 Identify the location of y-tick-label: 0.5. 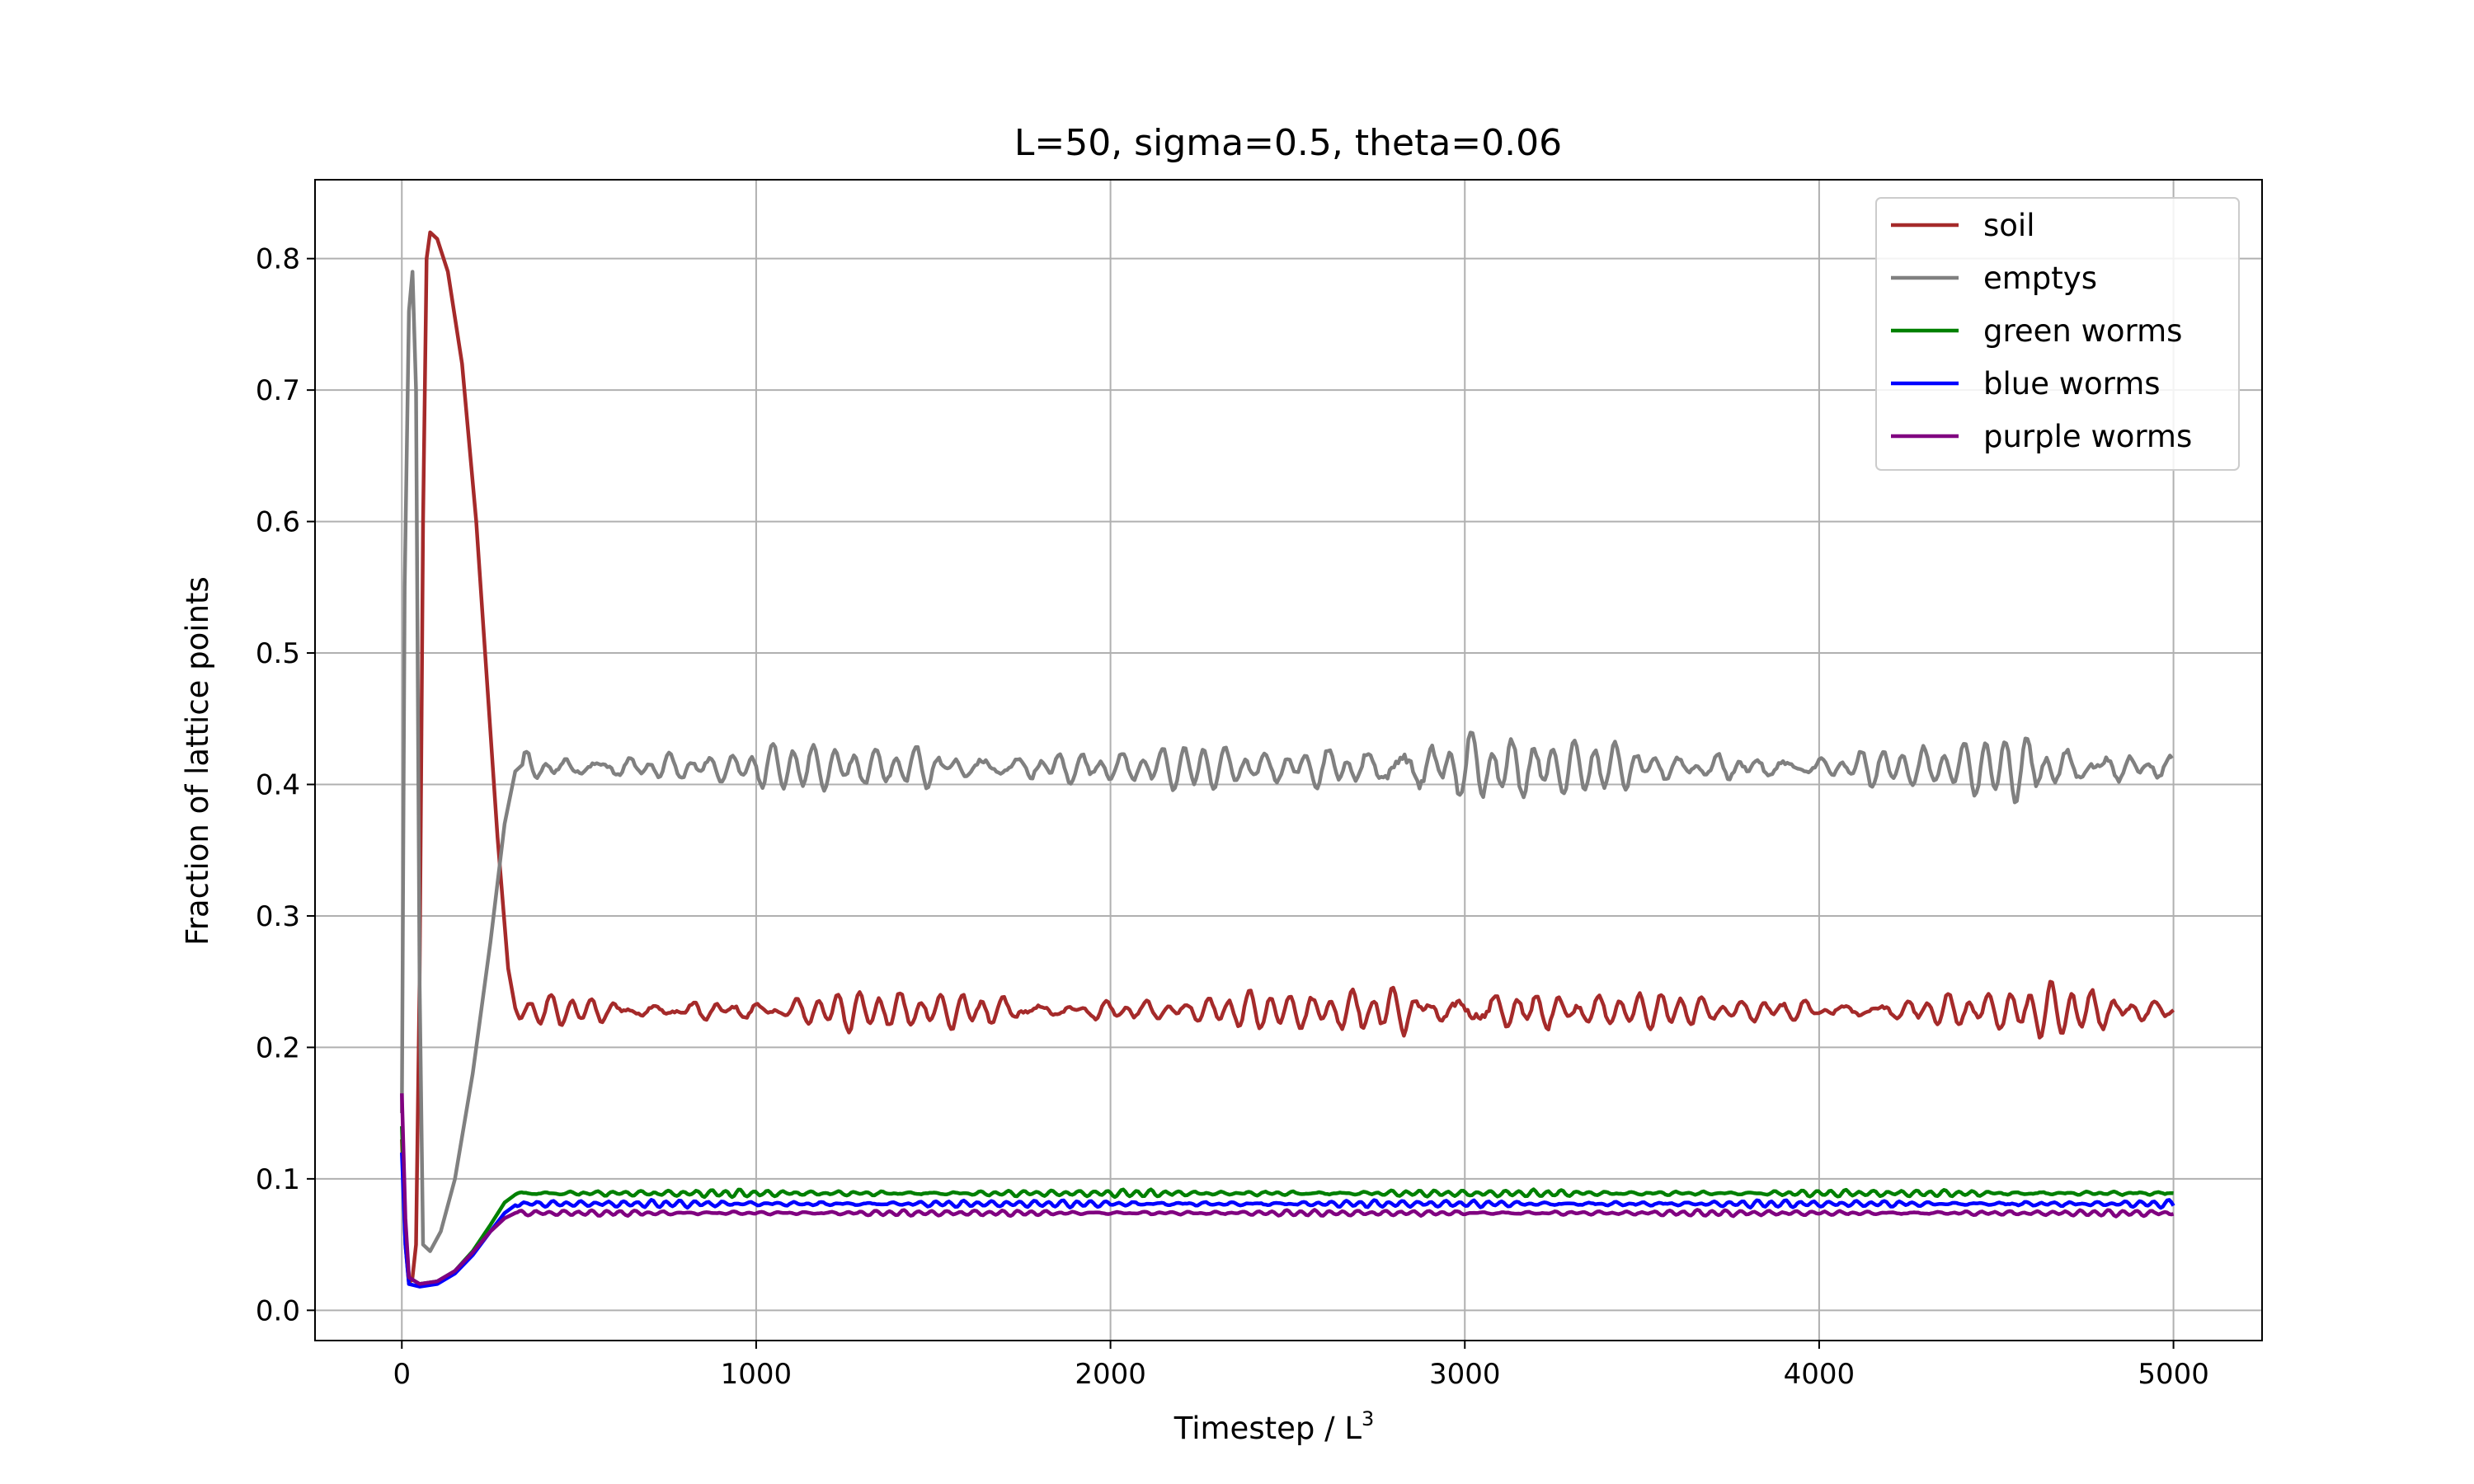
(278, 653).